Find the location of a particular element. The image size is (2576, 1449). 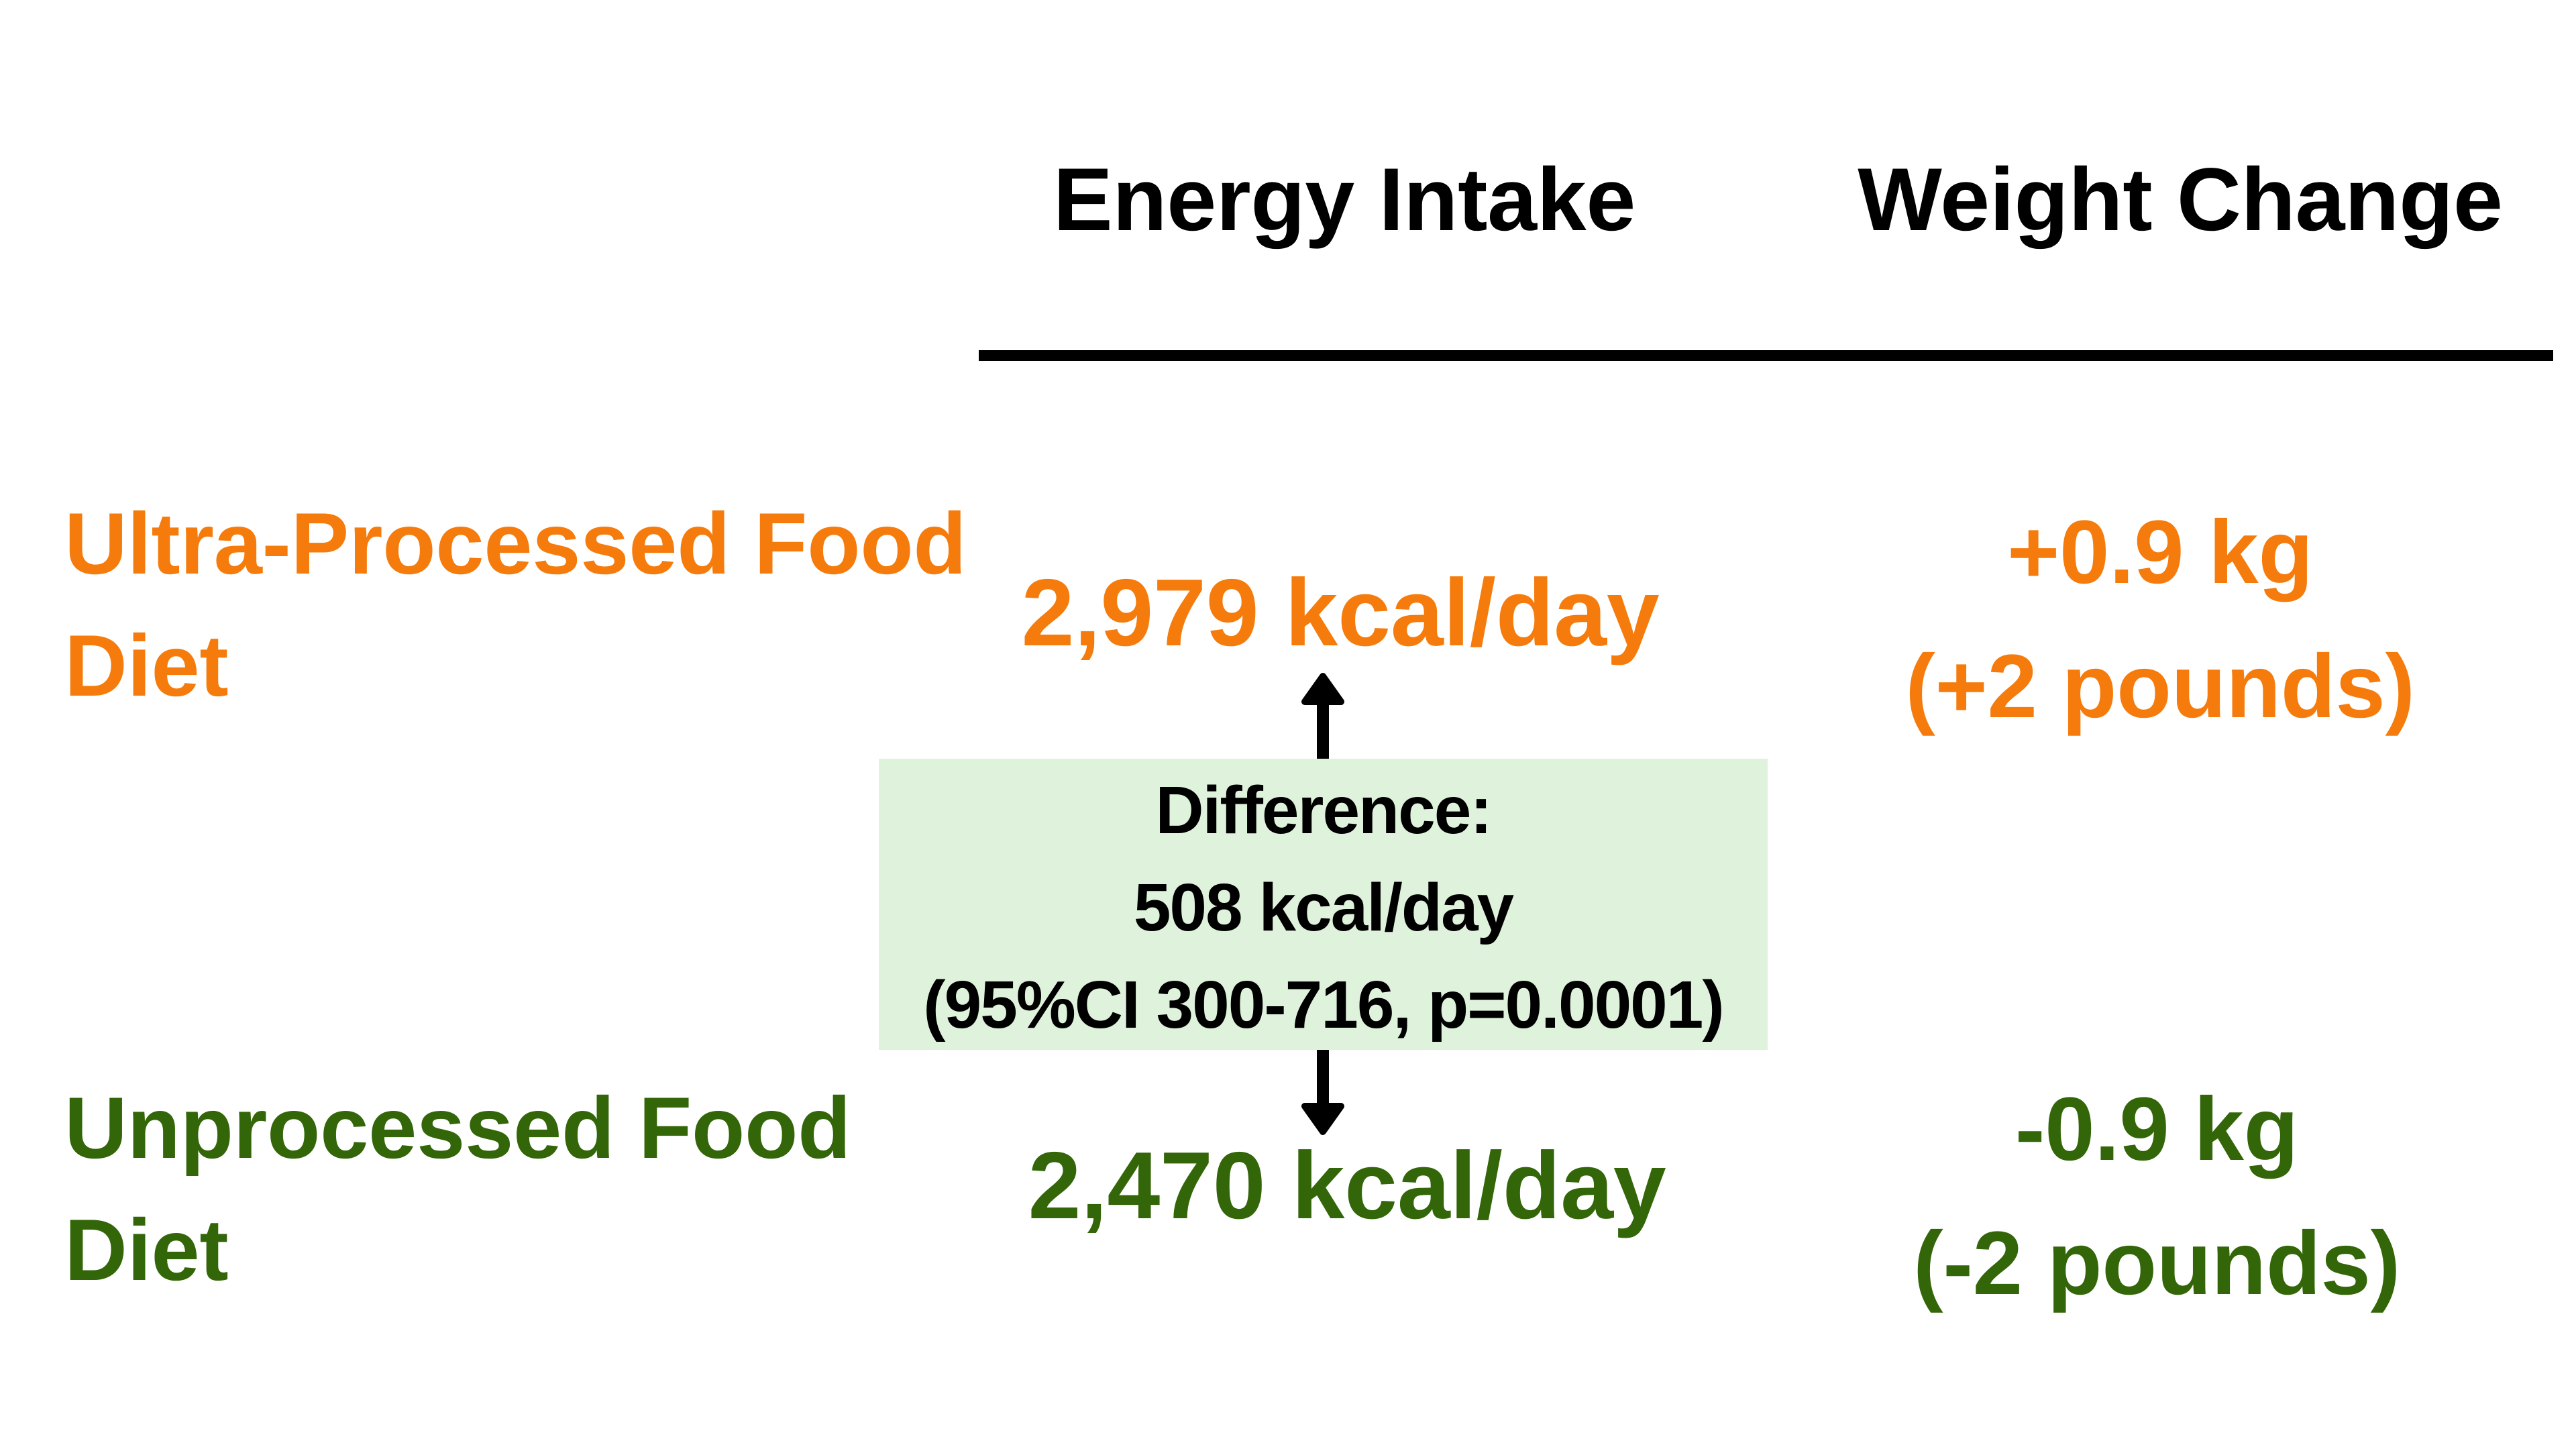

difference-box-ci: (95%CI 300-716, p=0.0001) is located at coordinates (1323, 1004).